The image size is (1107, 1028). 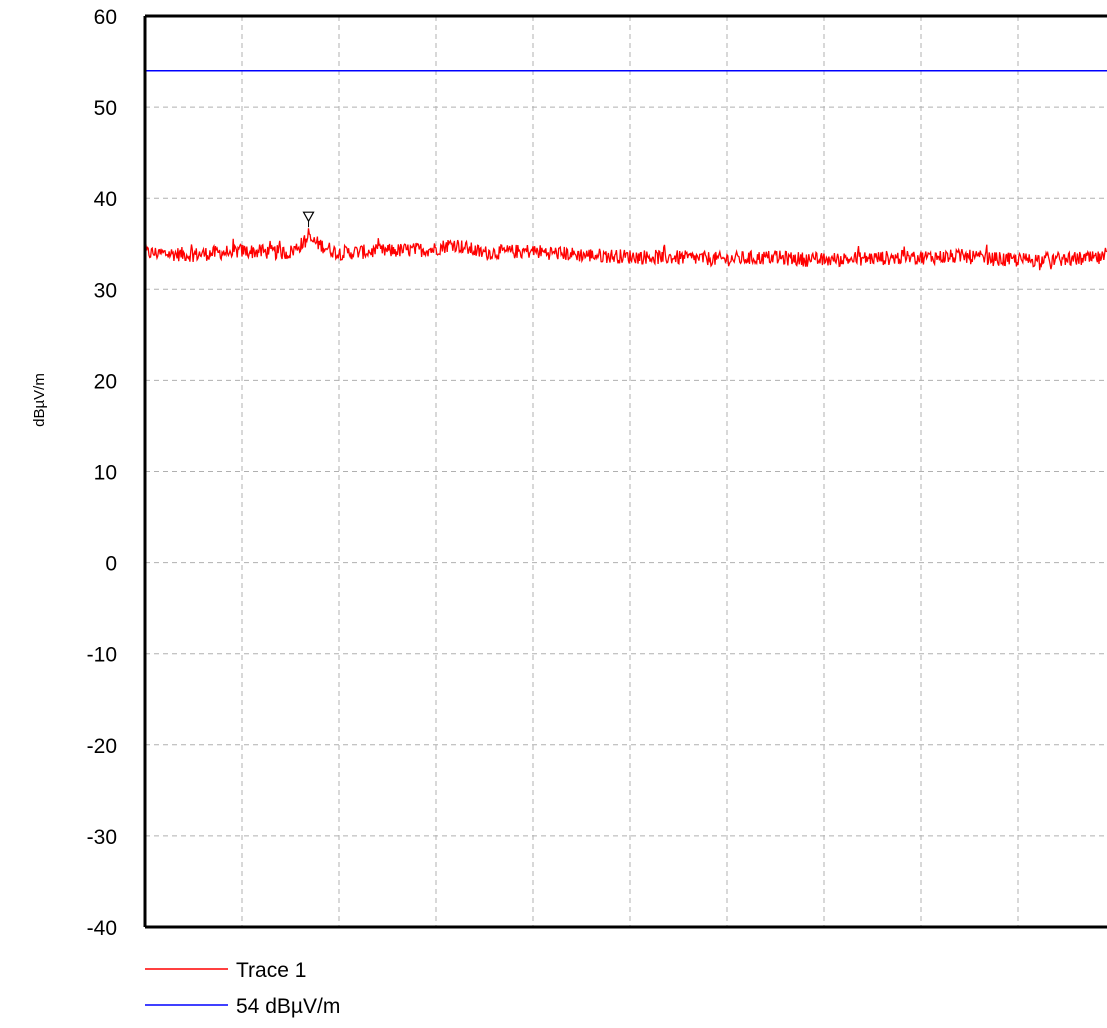 I want to click on legend: Trace 1 54 dBµV/m, so click(x=242, y=988).